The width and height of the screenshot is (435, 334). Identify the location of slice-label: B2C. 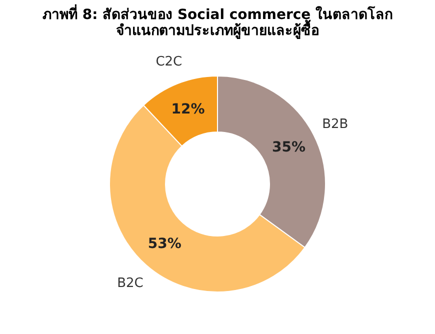
(130, 284).